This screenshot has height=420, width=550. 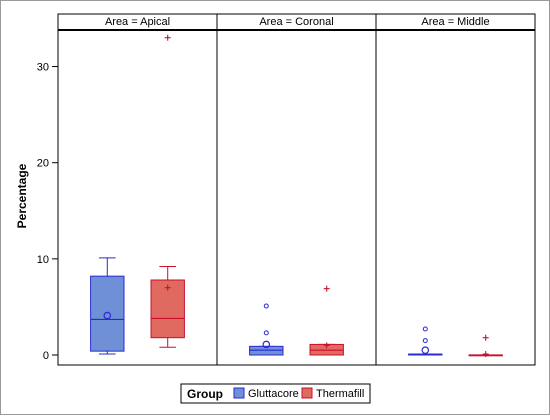 I want to click on panel-area-middle-title: Area = Middle, so click(x=455, y=22).